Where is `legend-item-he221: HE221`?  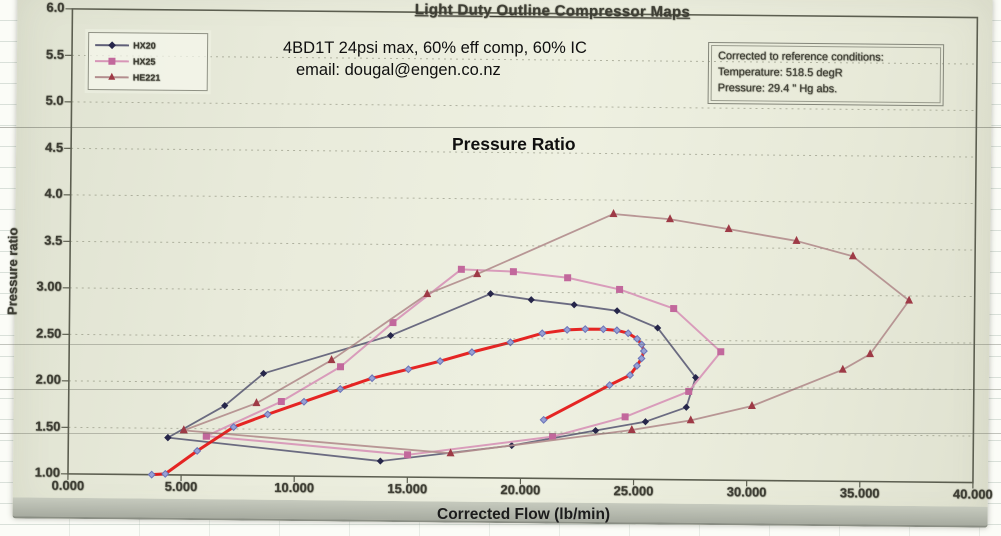 legend-item-he221: HE221 is located at coordinates (148, 77).